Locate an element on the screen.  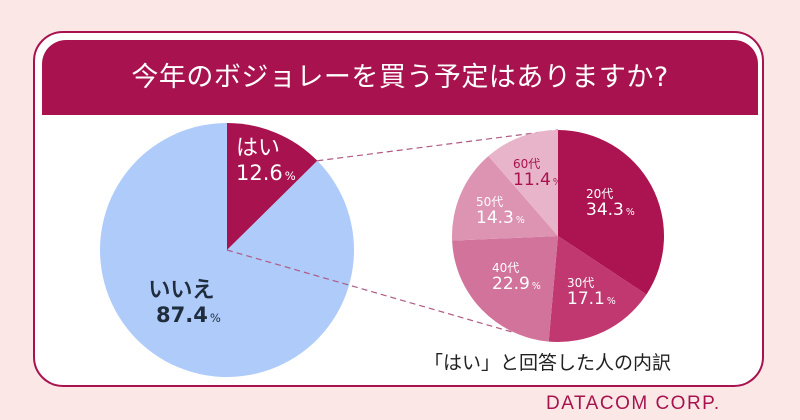
slice-label-50s: 50代 14.3% is located at coordinates (500, 212).